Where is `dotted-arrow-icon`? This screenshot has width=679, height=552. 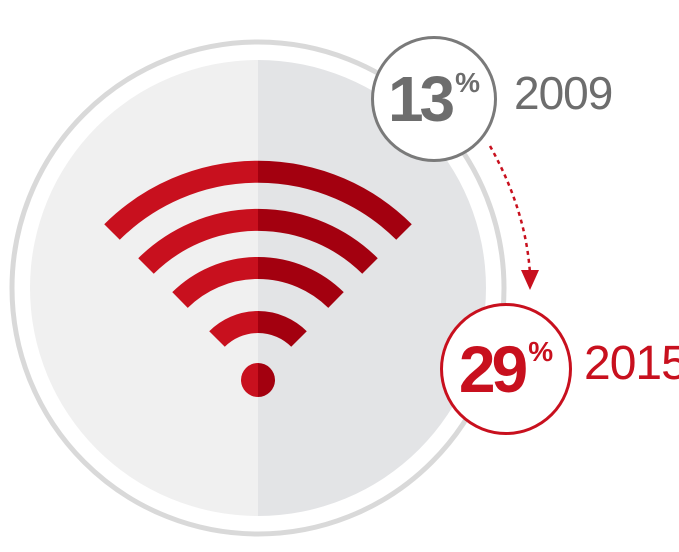
dotted-arrow-icon is located at coordinates (513, 217).